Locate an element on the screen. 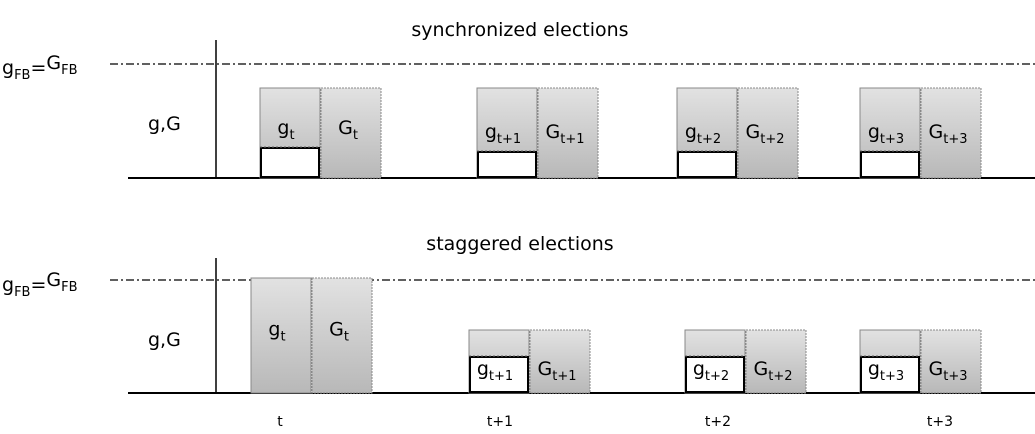 Image resolution: width=1035 pixels, height=434 pixels. panel-title: staggered elections is located at coordinates (519, 244).